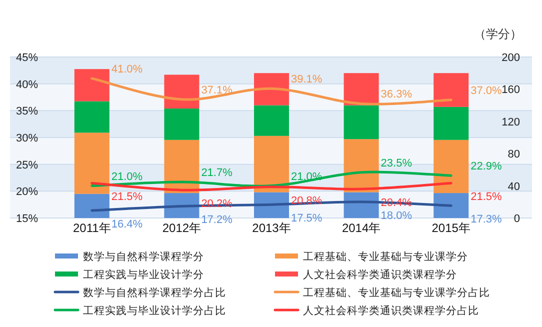  What do you see at coordinates (486, 220) in the screenshot?
I see `data-label: 17.3%` at bounding box center [486, 220].